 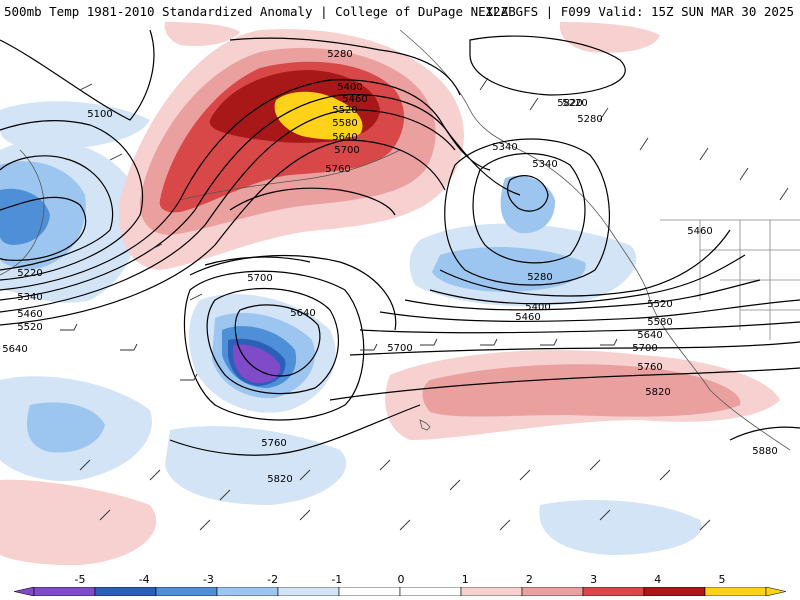 What do you see at coordinates (589, 311) in the screenshot?
I see `contour-5640-east` at bounding box center [589, 311].